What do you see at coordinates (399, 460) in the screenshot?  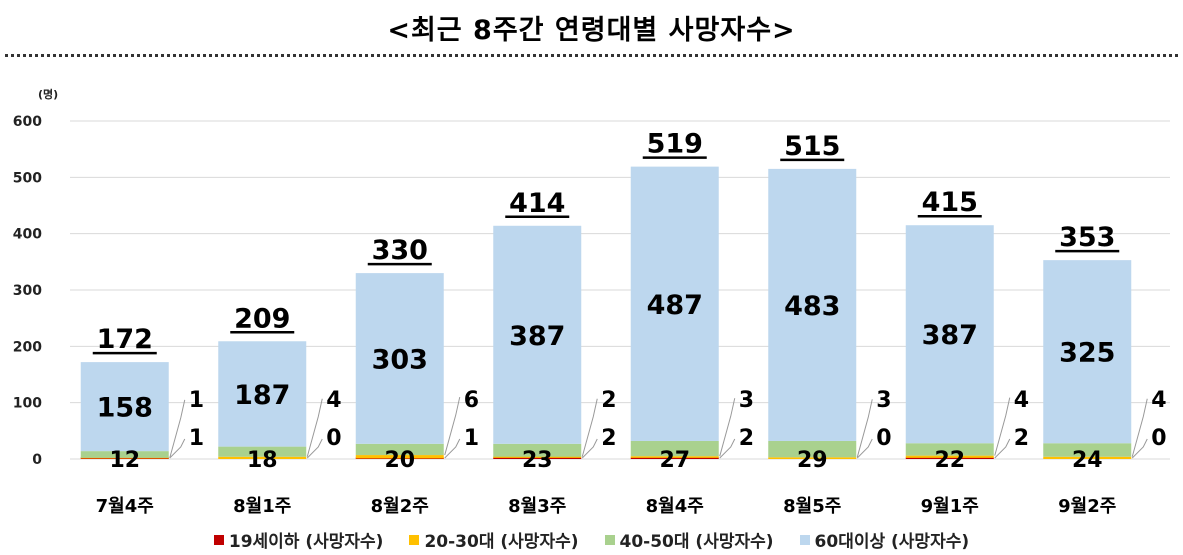 I see `data-label-40-50-2: 20` at bounding box center [399, 460].